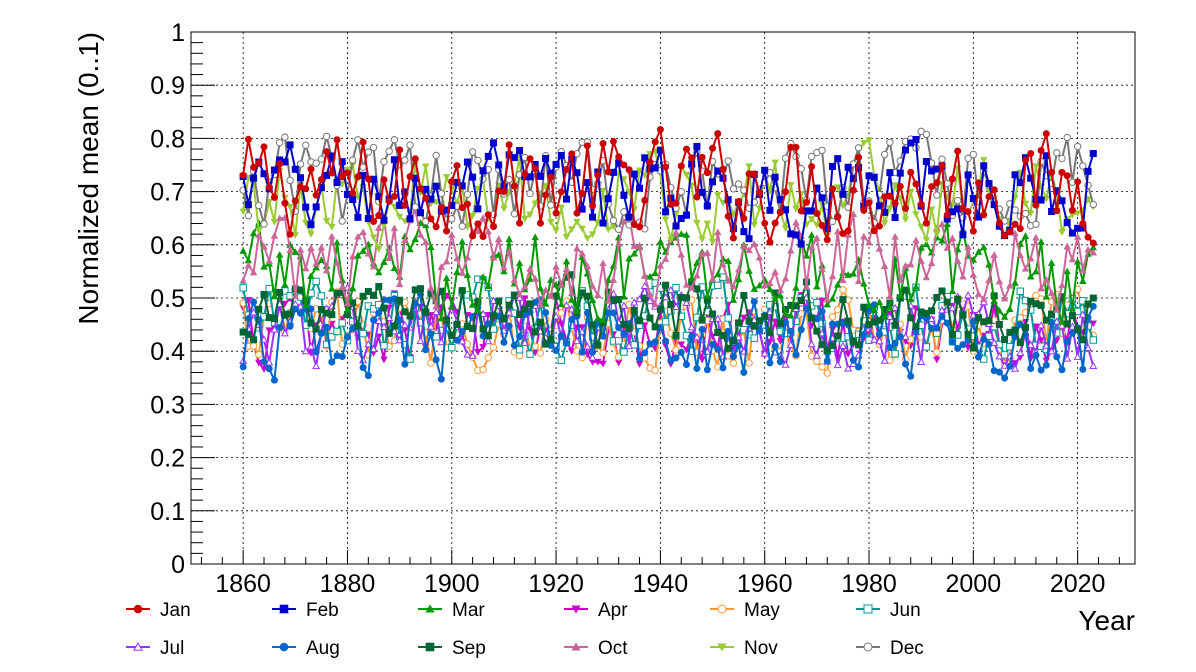 The image size is (1196, 672). I want to click on legend-label: Nov, so click(761, 648).